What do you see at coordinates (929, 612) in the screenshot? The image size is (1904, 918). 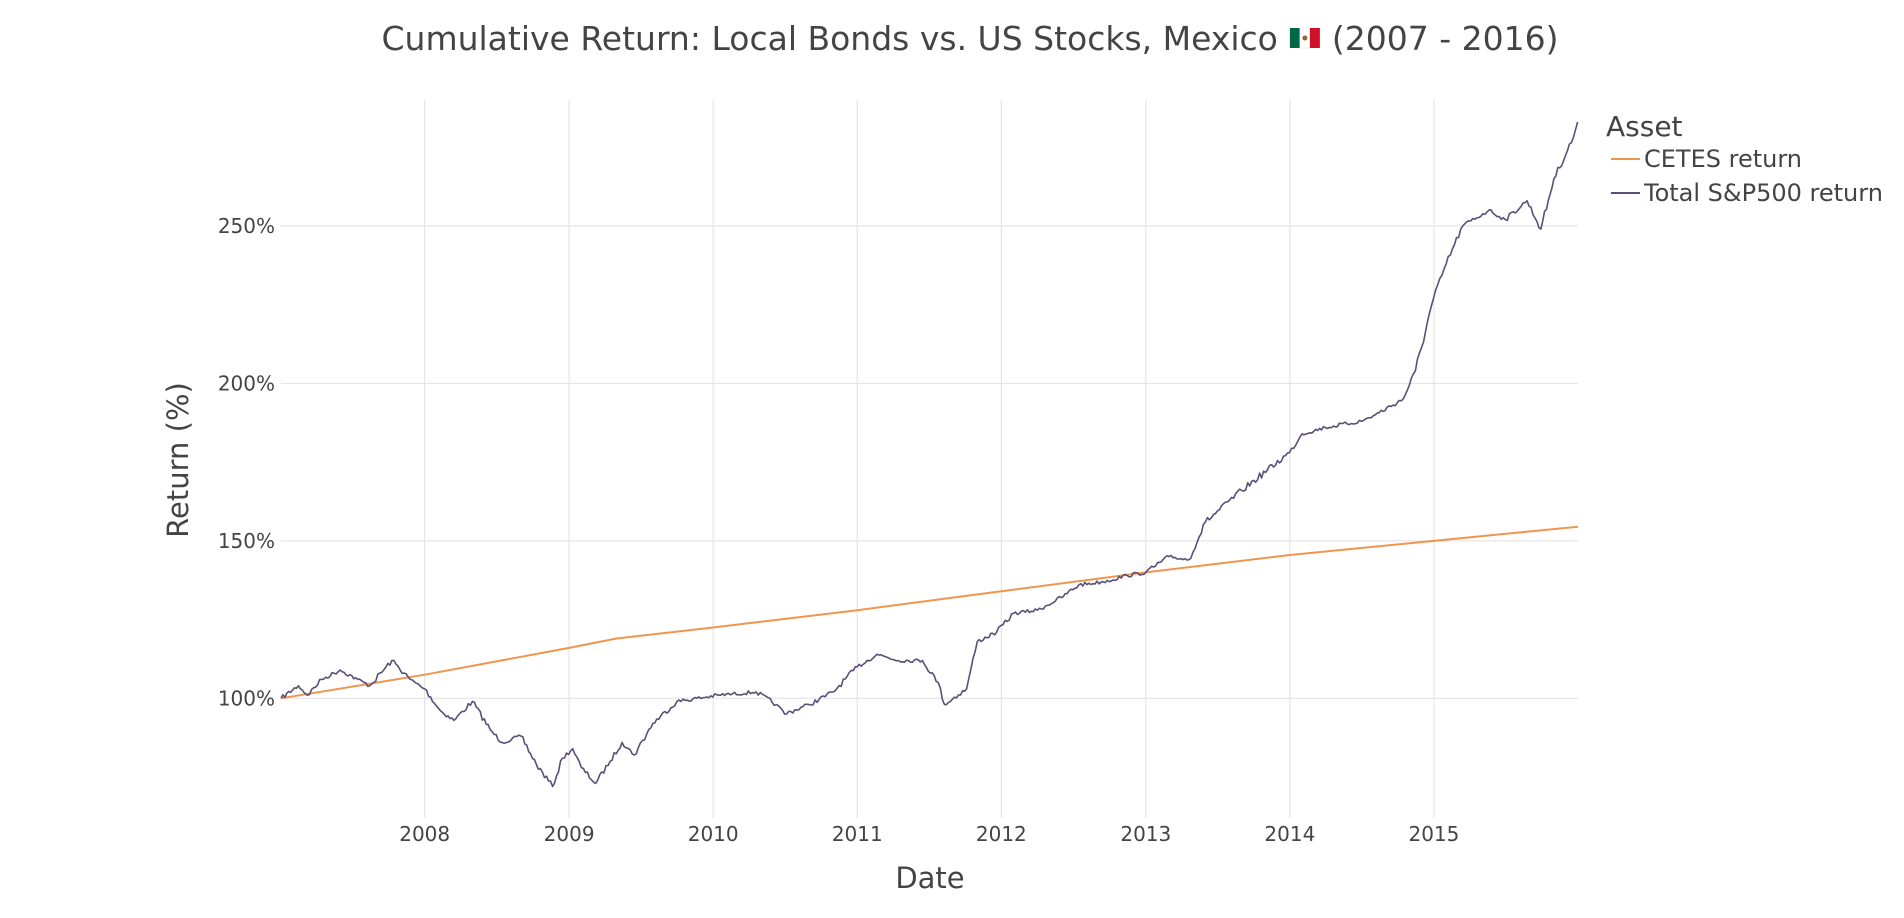 I see `series-line-cetes` at bounding box center [929, 612].